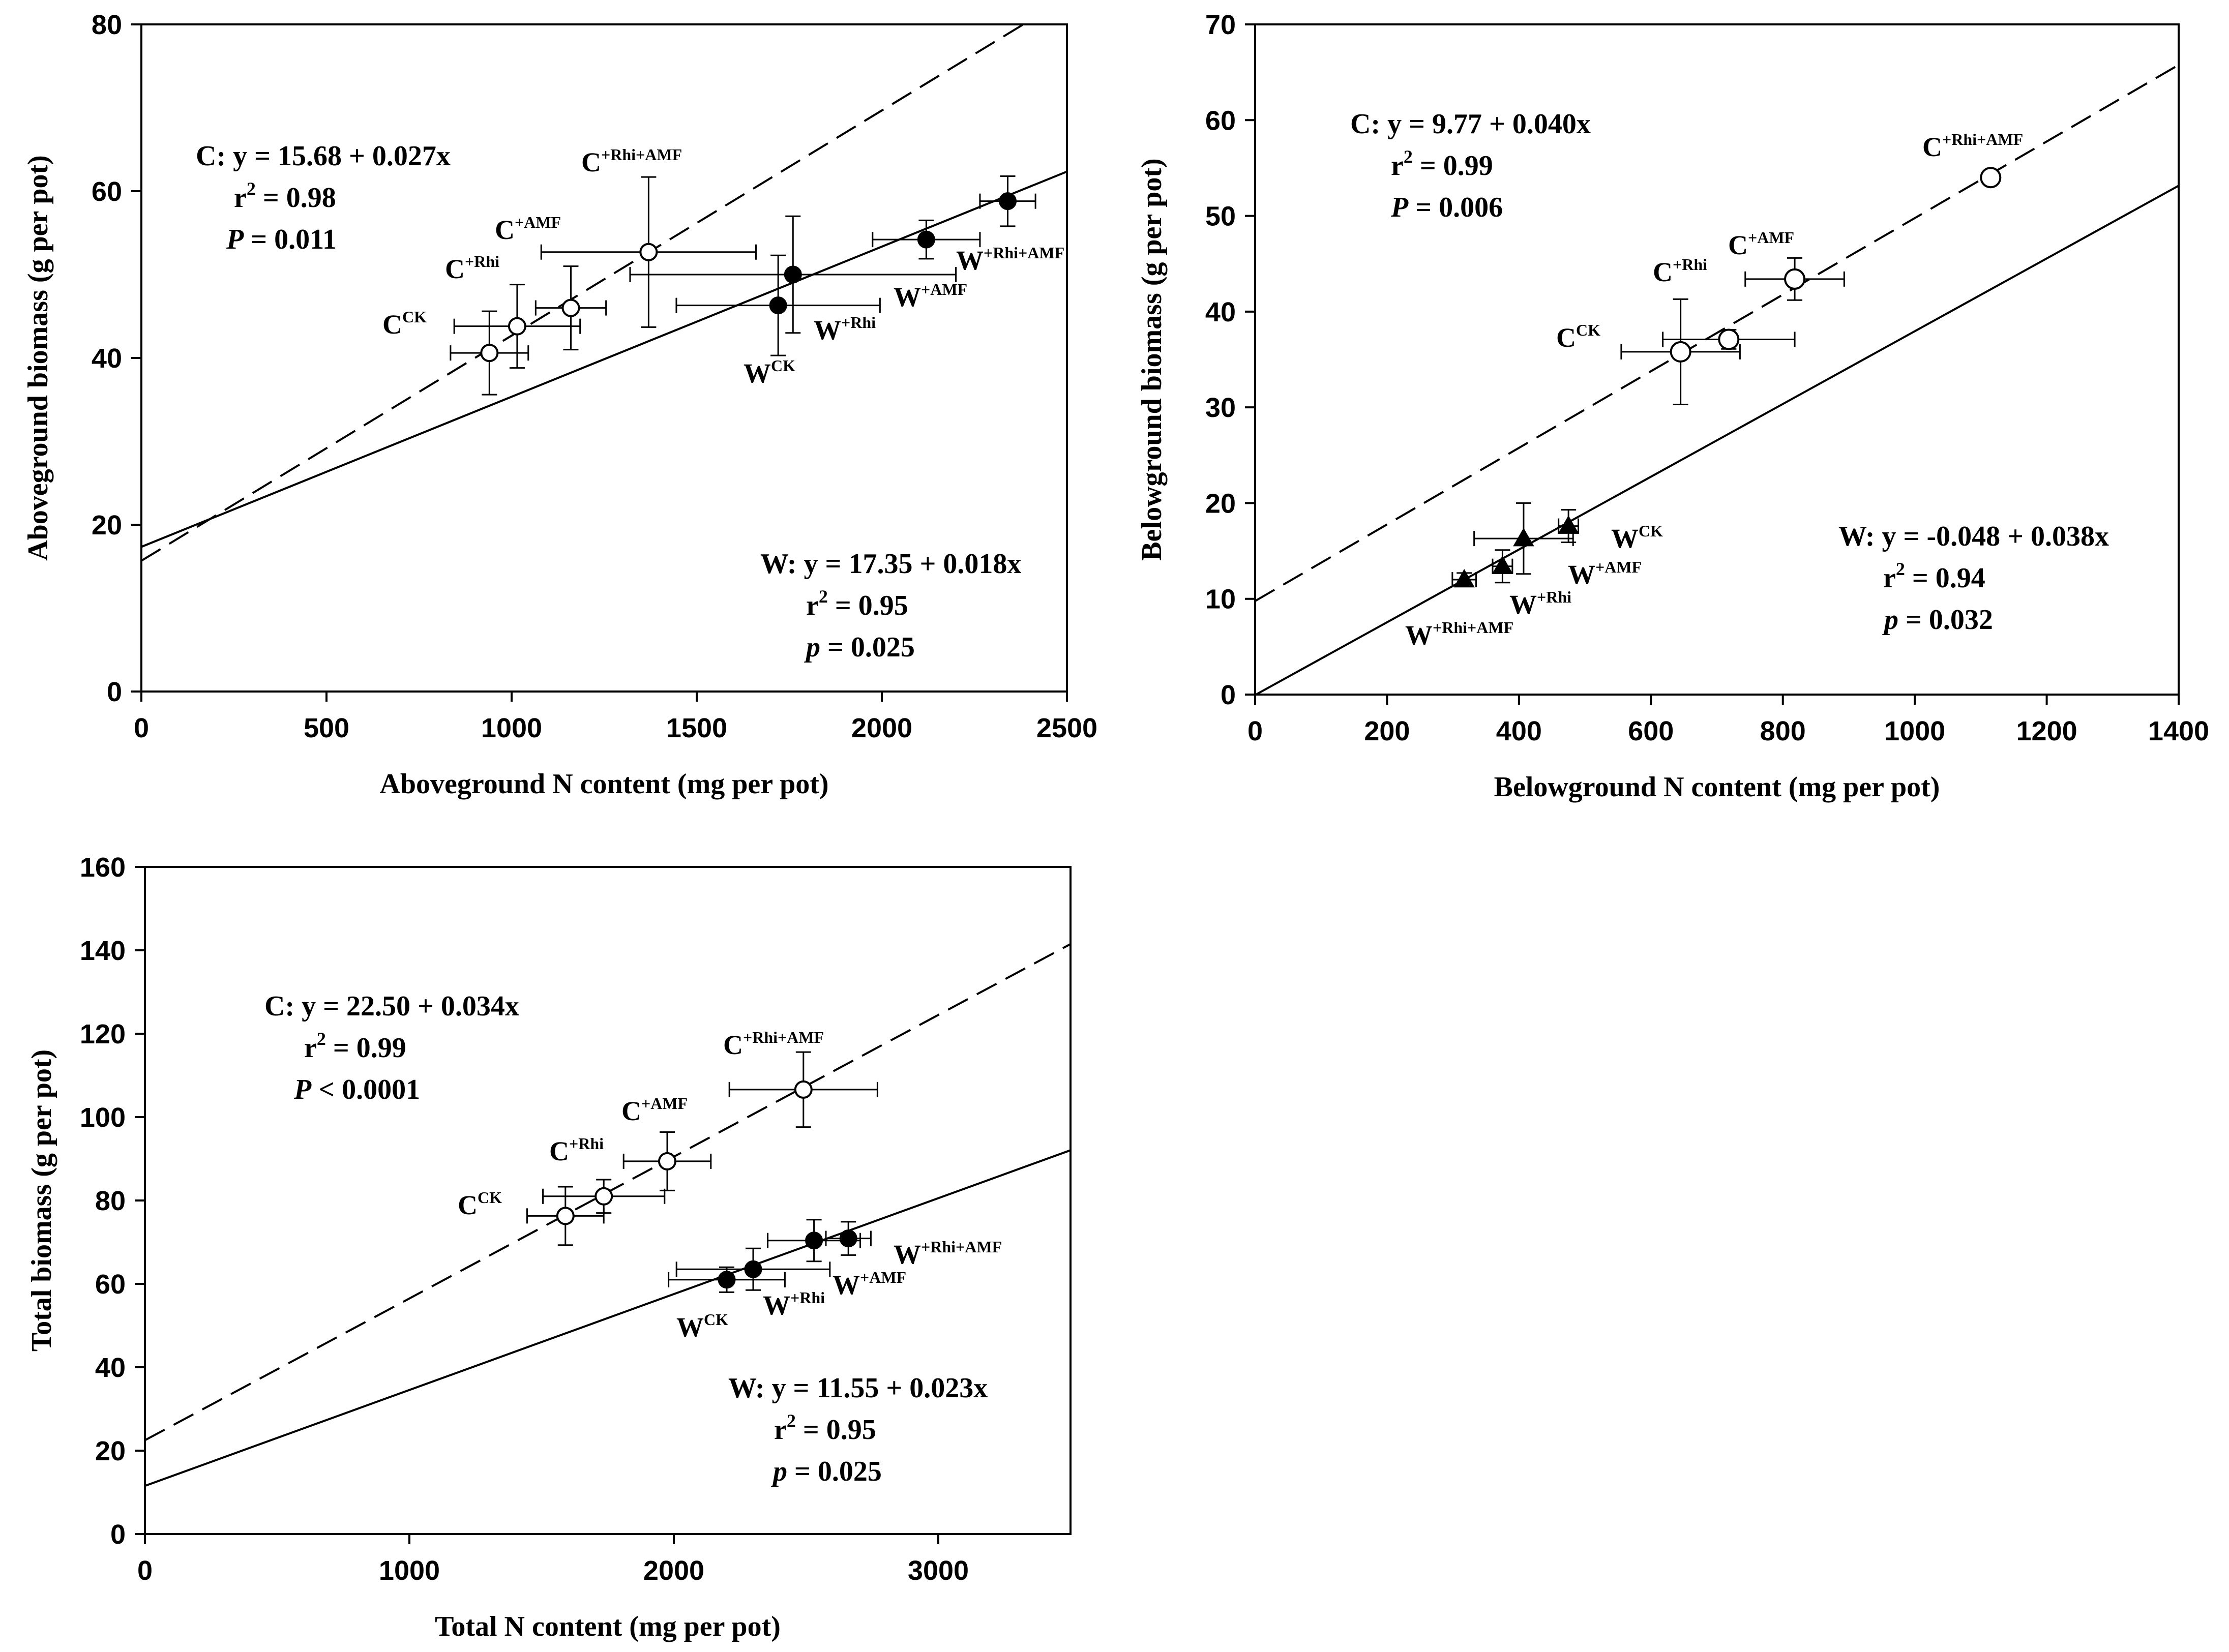  What do you see at coordinates (1397, 166) in the screenshot?
I see `r-squared-symbol: r` at bounding box center [1397, 166].